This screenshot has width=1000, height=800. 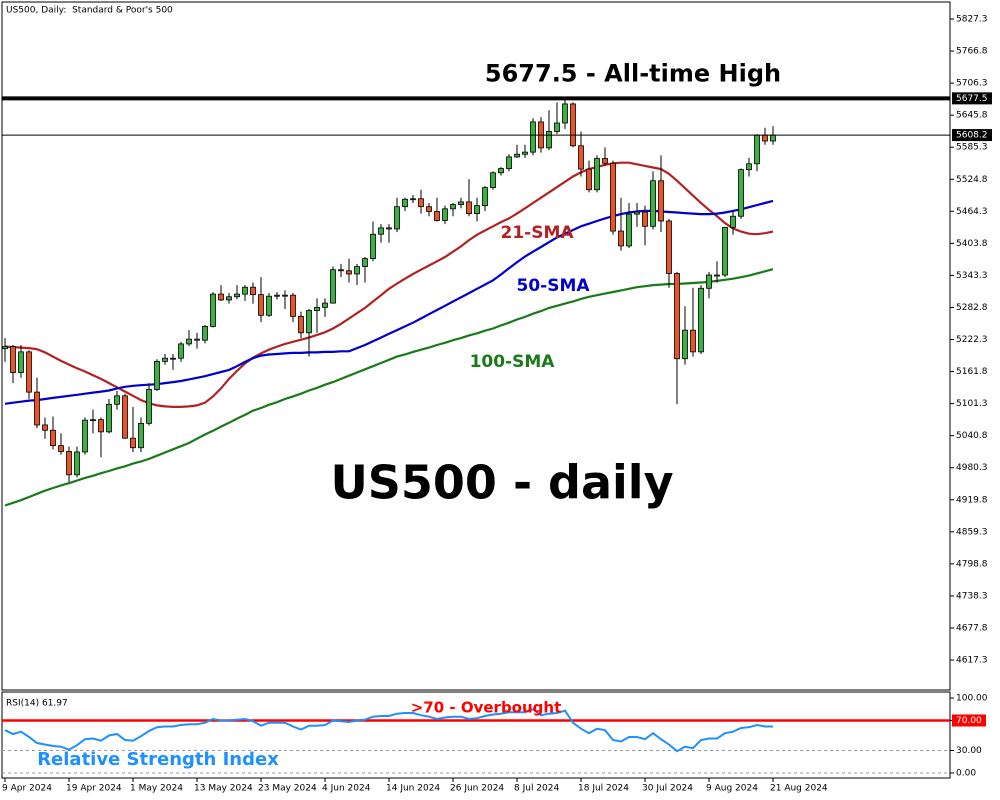 I want to click on x-tick-label: 23 May 2024, so click(x=287, y=789).